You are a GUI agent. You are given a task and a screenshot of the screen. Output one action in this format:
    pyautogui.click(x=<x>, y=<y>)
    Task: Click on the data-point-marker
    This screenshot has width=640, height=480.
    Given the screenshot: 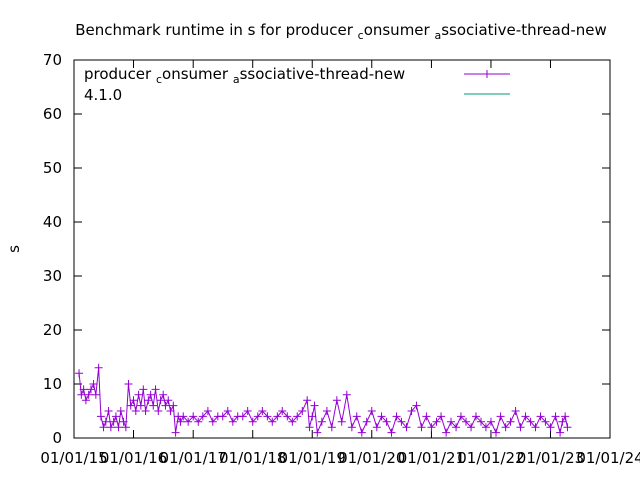 What is the action you would take?
    pyautogui.click(x=567, y=427)
    